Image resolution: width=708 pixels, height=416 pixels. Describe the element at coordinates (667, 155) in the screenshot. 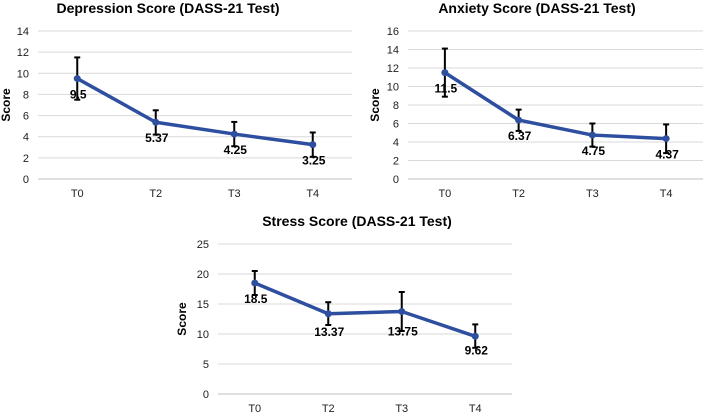

I see `data-label: 4.37` at that location.